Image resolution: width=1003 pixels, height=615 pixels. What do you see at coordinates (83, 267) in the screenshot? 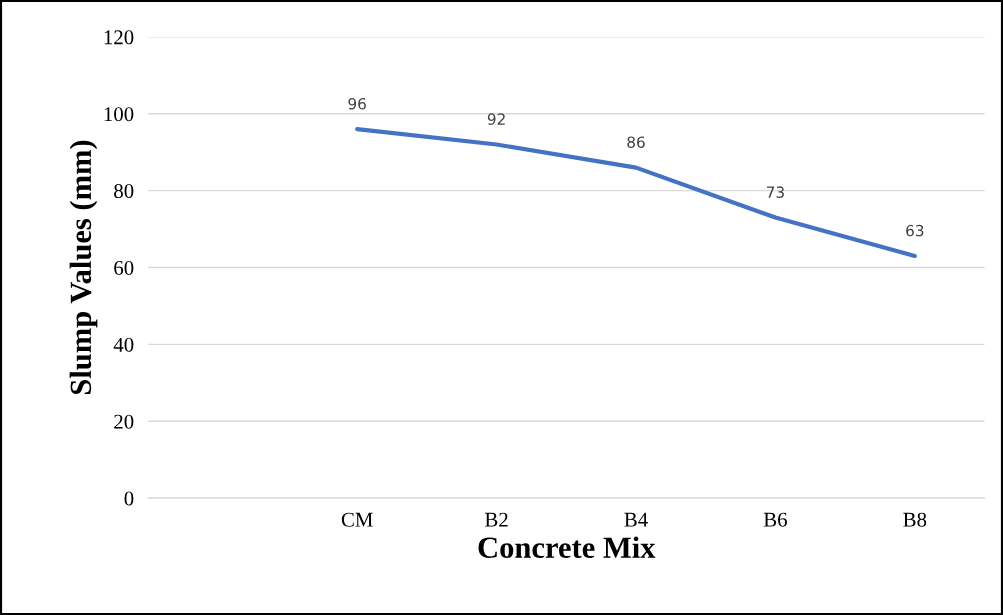
I see `y-axis-title: Slump Values (mm)` at bounding box center [83, 267].